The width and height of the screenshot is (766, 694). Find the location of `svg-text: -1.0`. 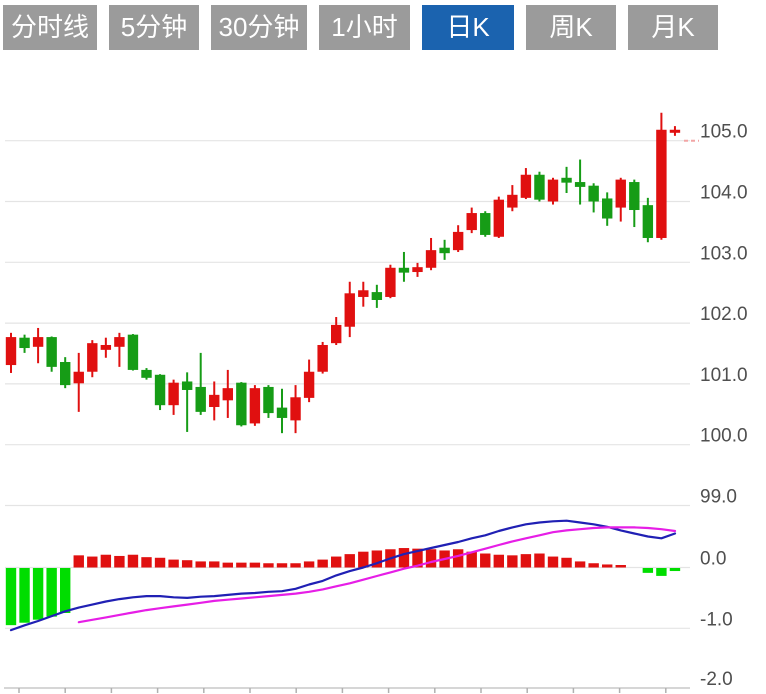

svg-text: -1.0 is located at coordinates (716, 619).